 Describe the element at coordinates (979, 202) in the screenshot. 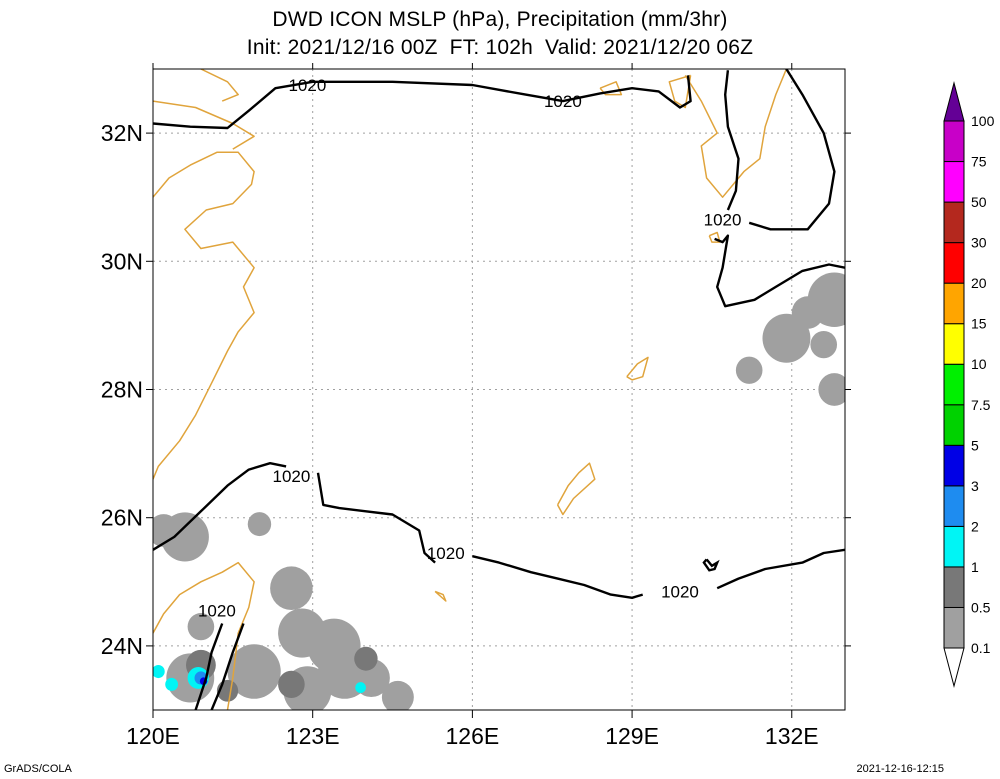

I see `colorbar-label: 50` at that location.